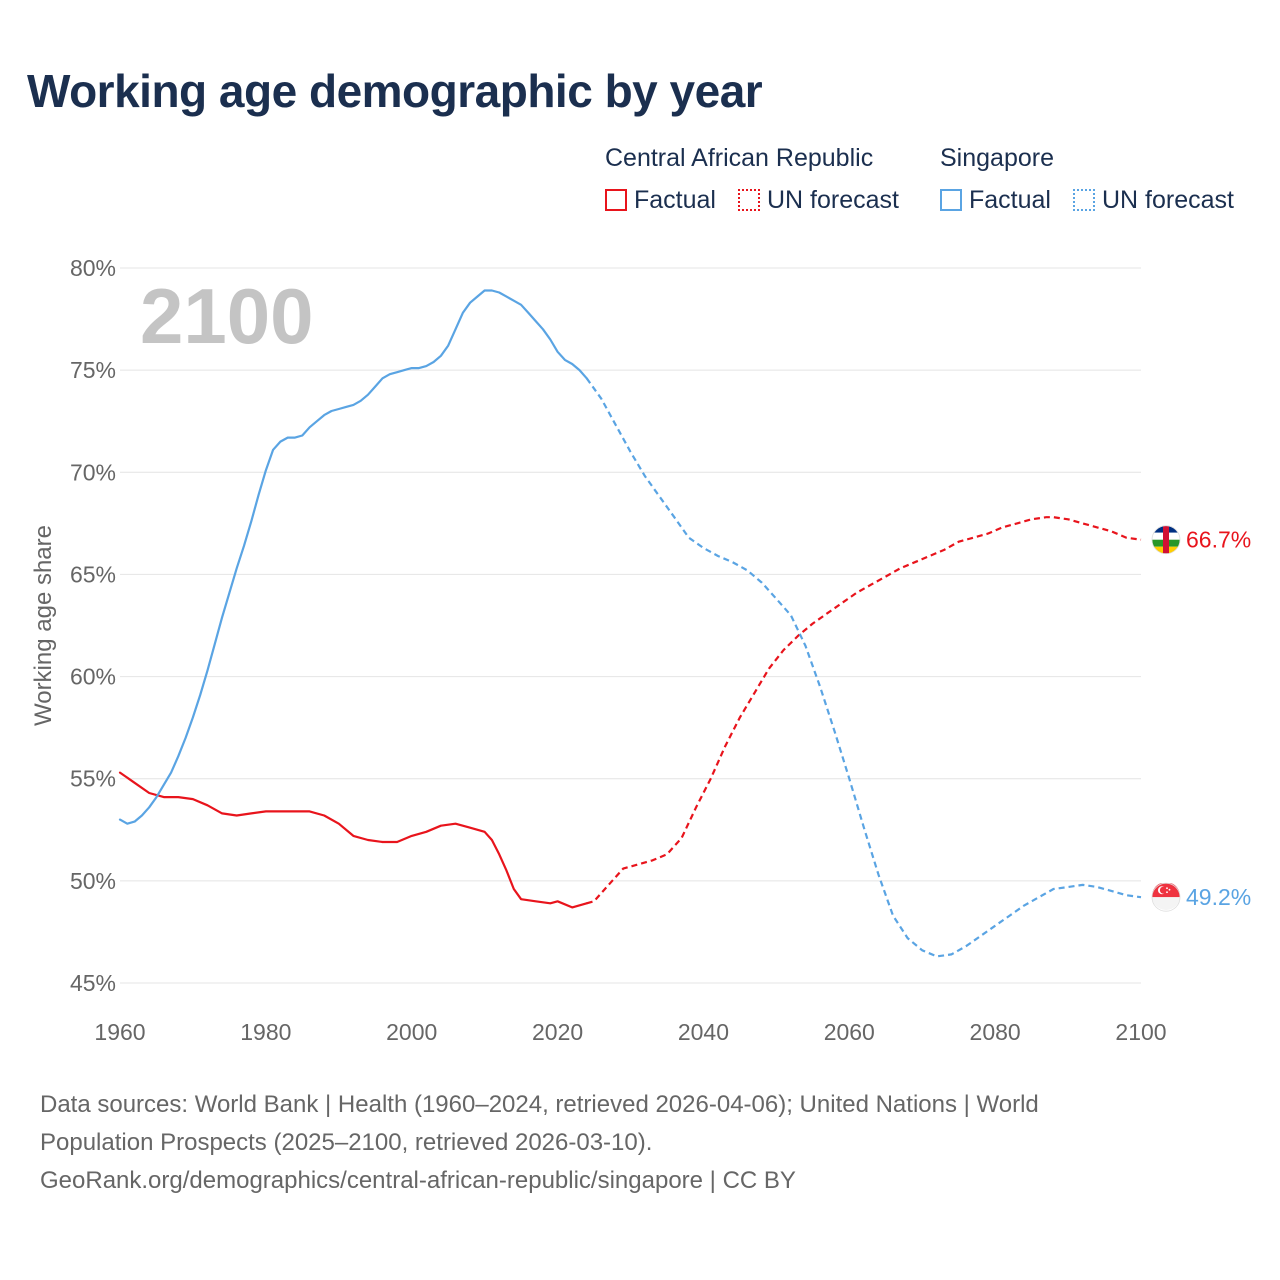 The width and height of the screenshot is (1280, 1280). Describe the element at coordinates (1166, 903) in the screenshot. I see `flag-stripe` at that location.